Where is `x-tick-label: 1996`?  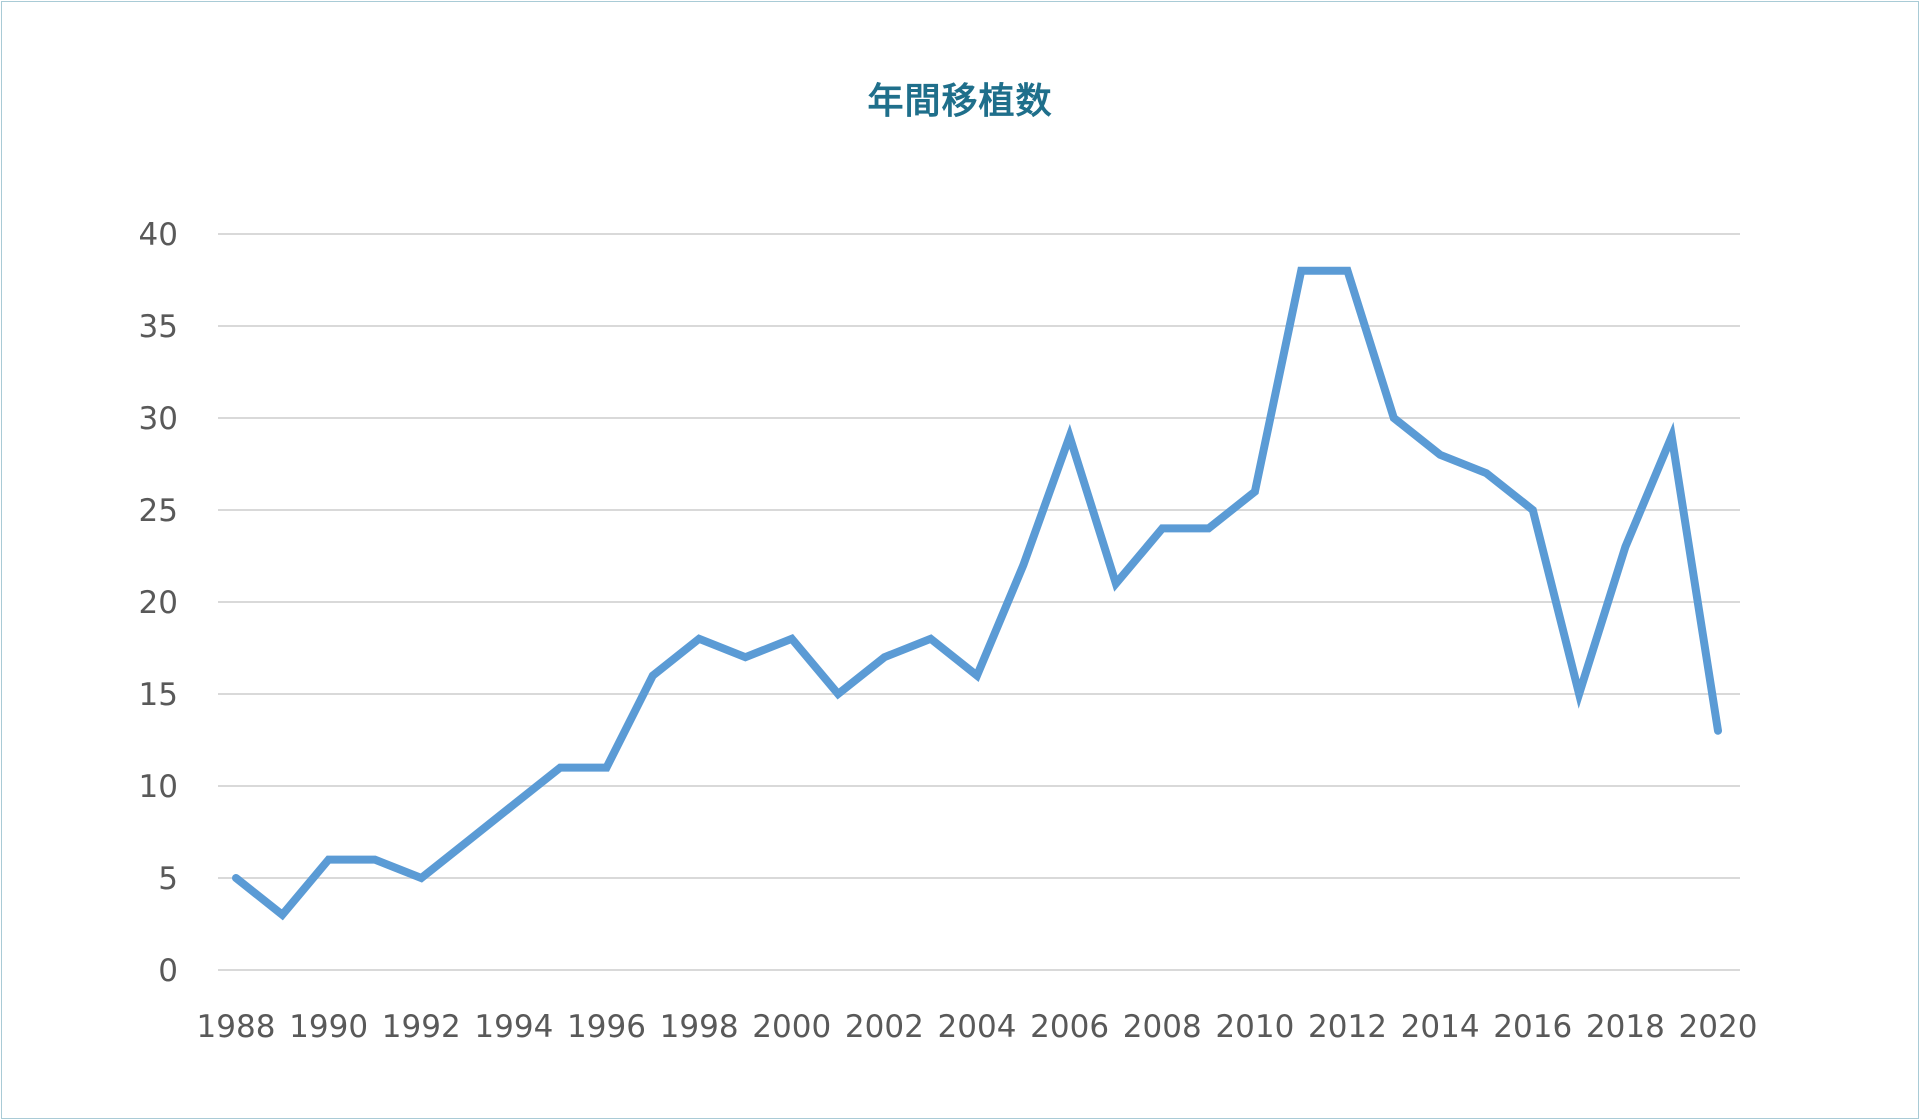
x-tick-label: 1996 is located at coordinates (606, 1027).